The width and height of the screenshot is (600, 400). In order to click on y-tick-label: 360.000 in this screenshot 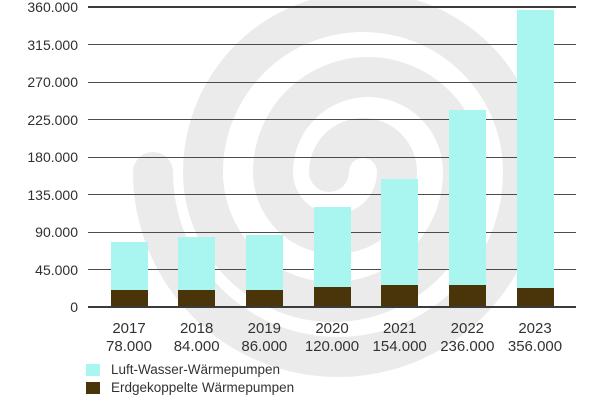, I will do `click(52, 7)`.